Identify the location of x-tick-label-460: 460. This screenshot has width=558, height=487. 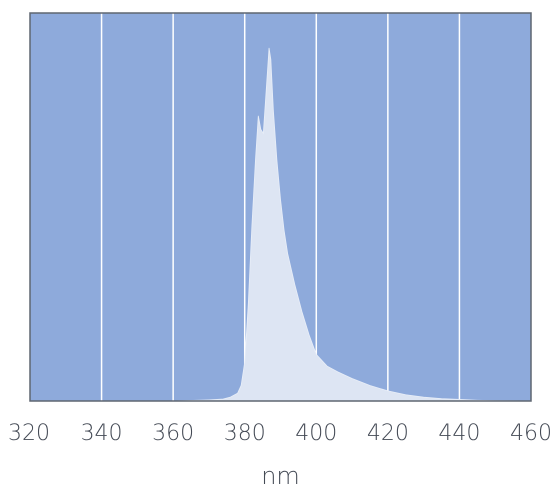
(531, 433).